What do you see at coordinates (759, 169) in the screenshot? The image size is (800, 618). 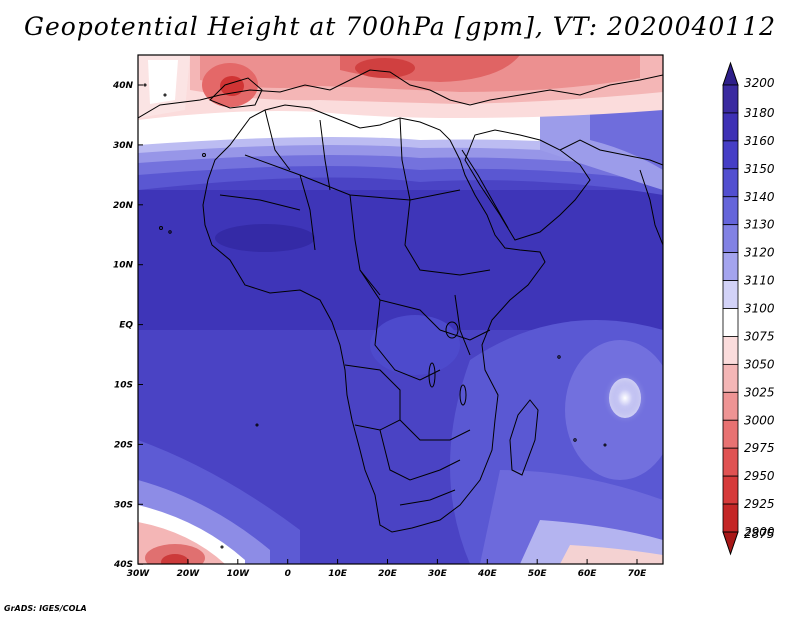 I see `colorbar-label: 3150` at bounding box center [759, 169].